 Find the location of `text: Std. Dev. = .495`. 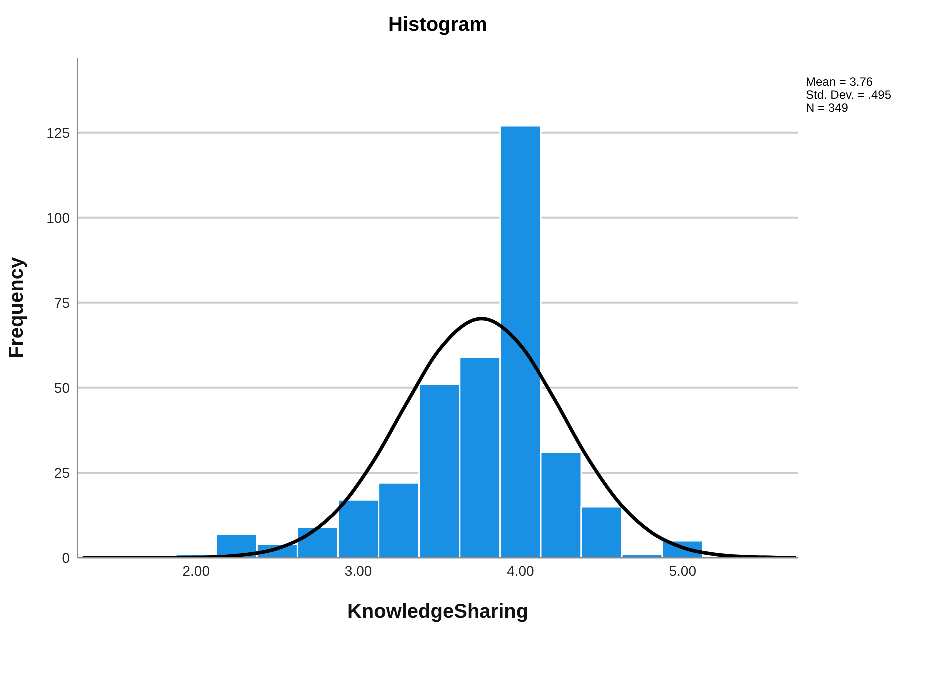

text: Std. Dev. = .495 is located at coordinates (849, 95).